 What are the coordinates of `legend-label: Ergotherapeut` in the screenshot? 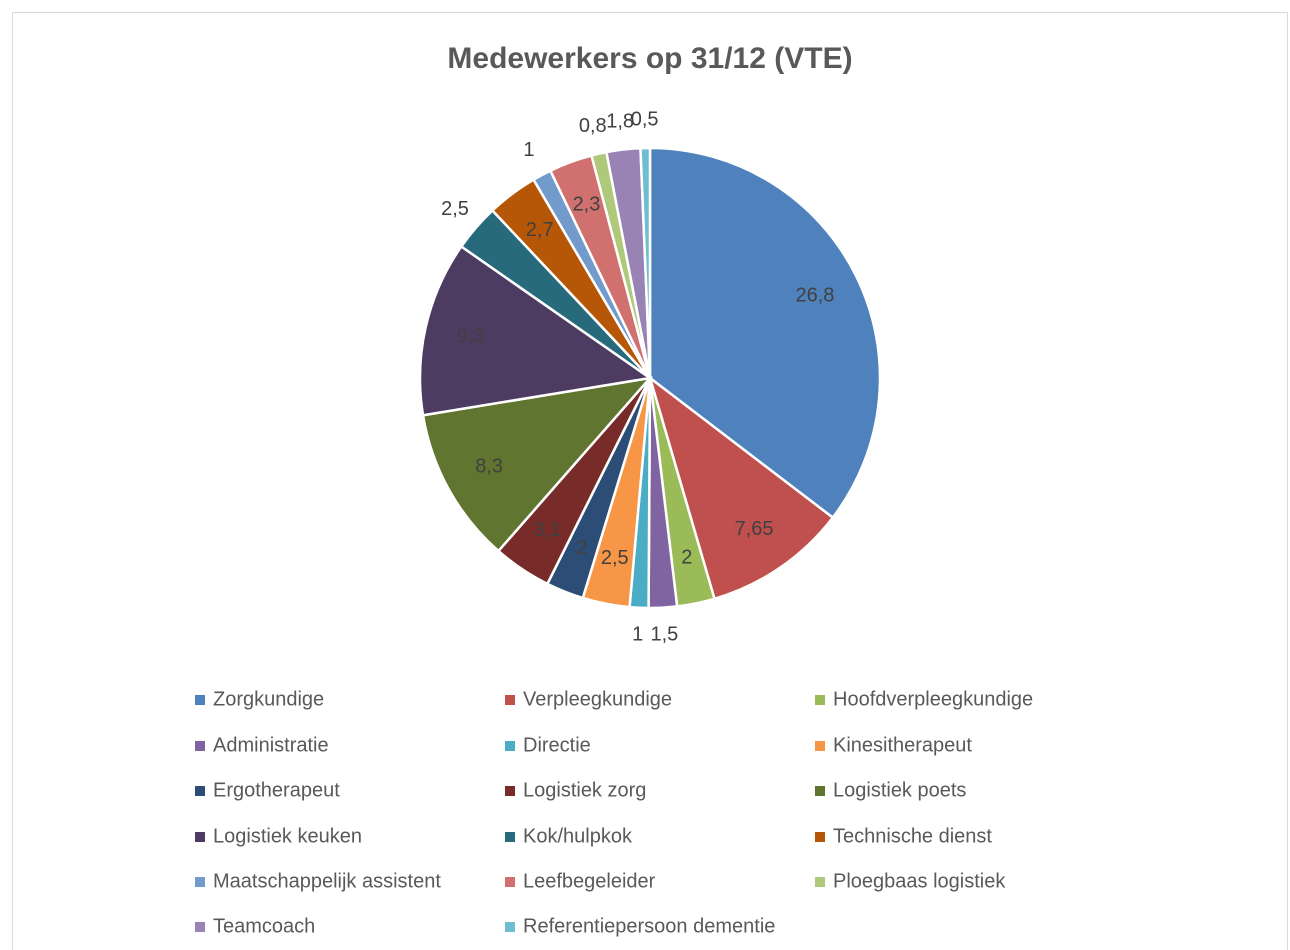 It's located at (276, 790).